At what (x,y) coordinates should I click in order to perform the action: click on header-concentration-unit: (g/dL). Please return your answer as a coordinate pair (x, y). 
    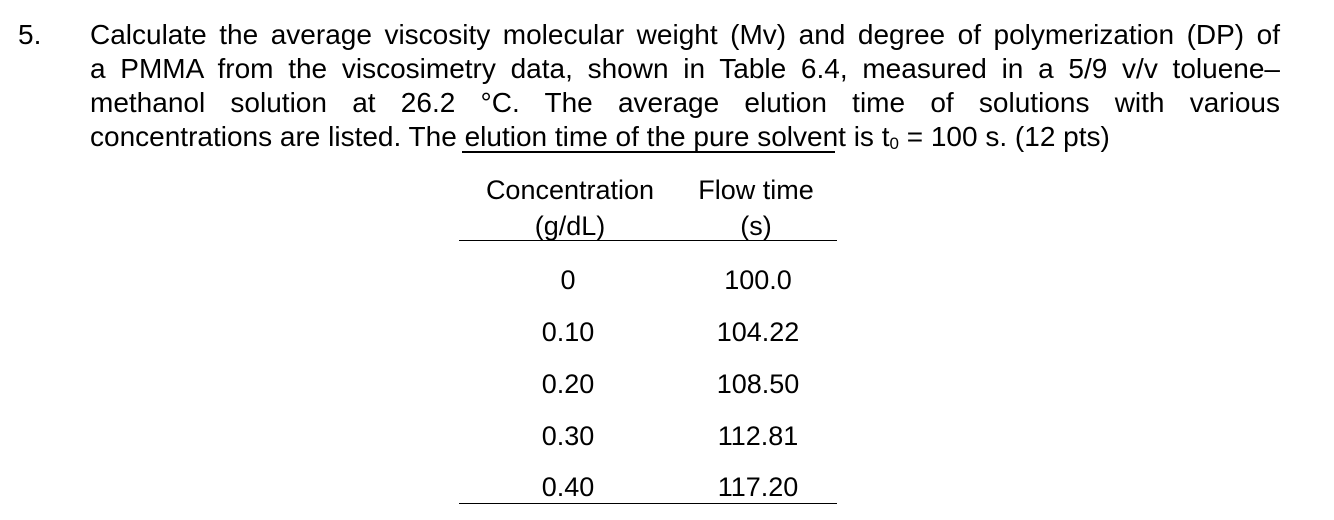
    Looking at the image, I should click on (570, 226).